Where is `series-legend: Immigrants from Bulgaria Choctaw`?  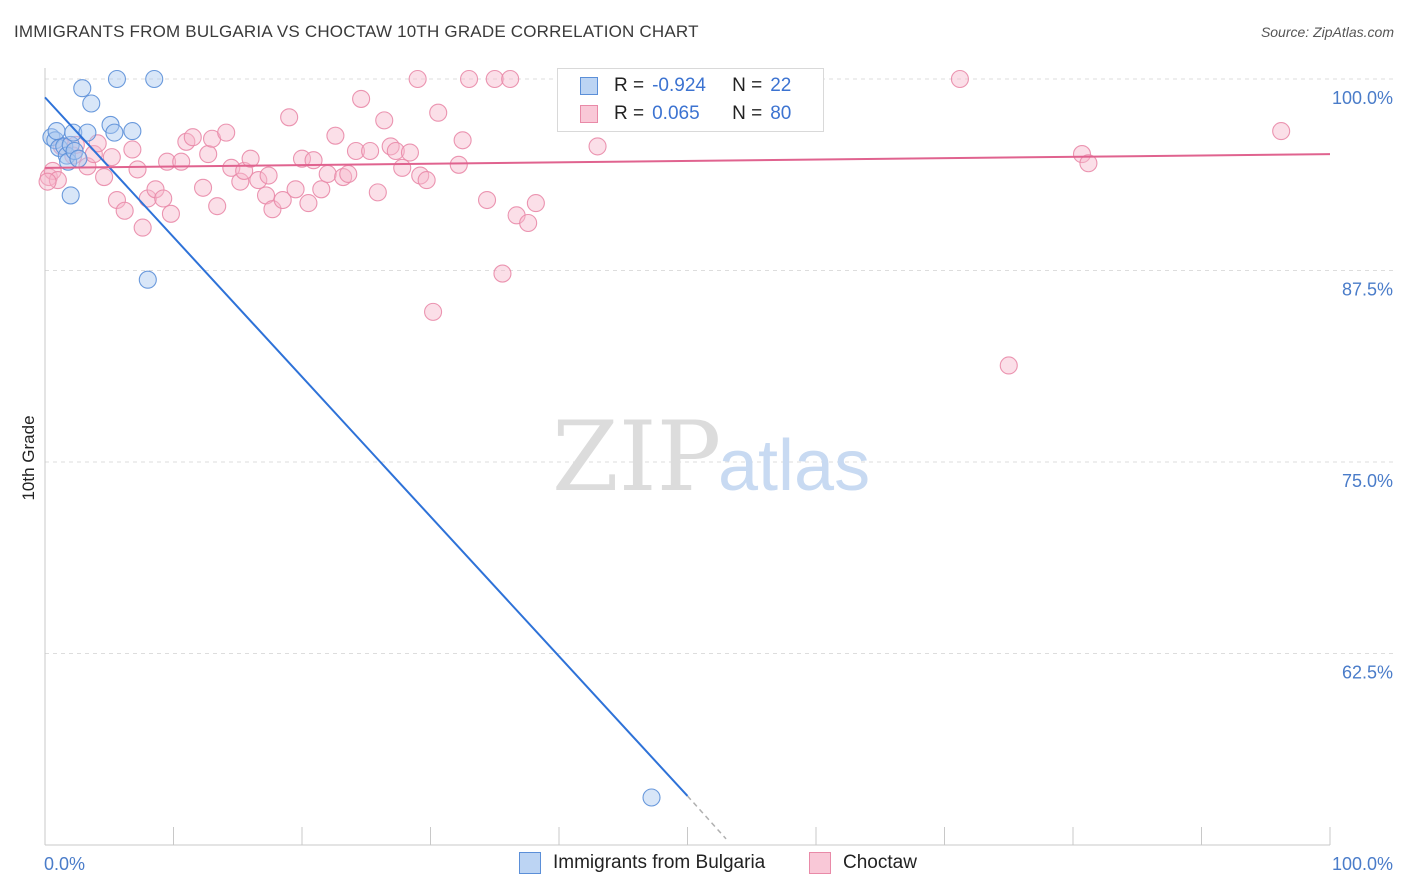
series-legend: Immigrants from Bulgaria Choctaw is located at coordinates (703, 865).